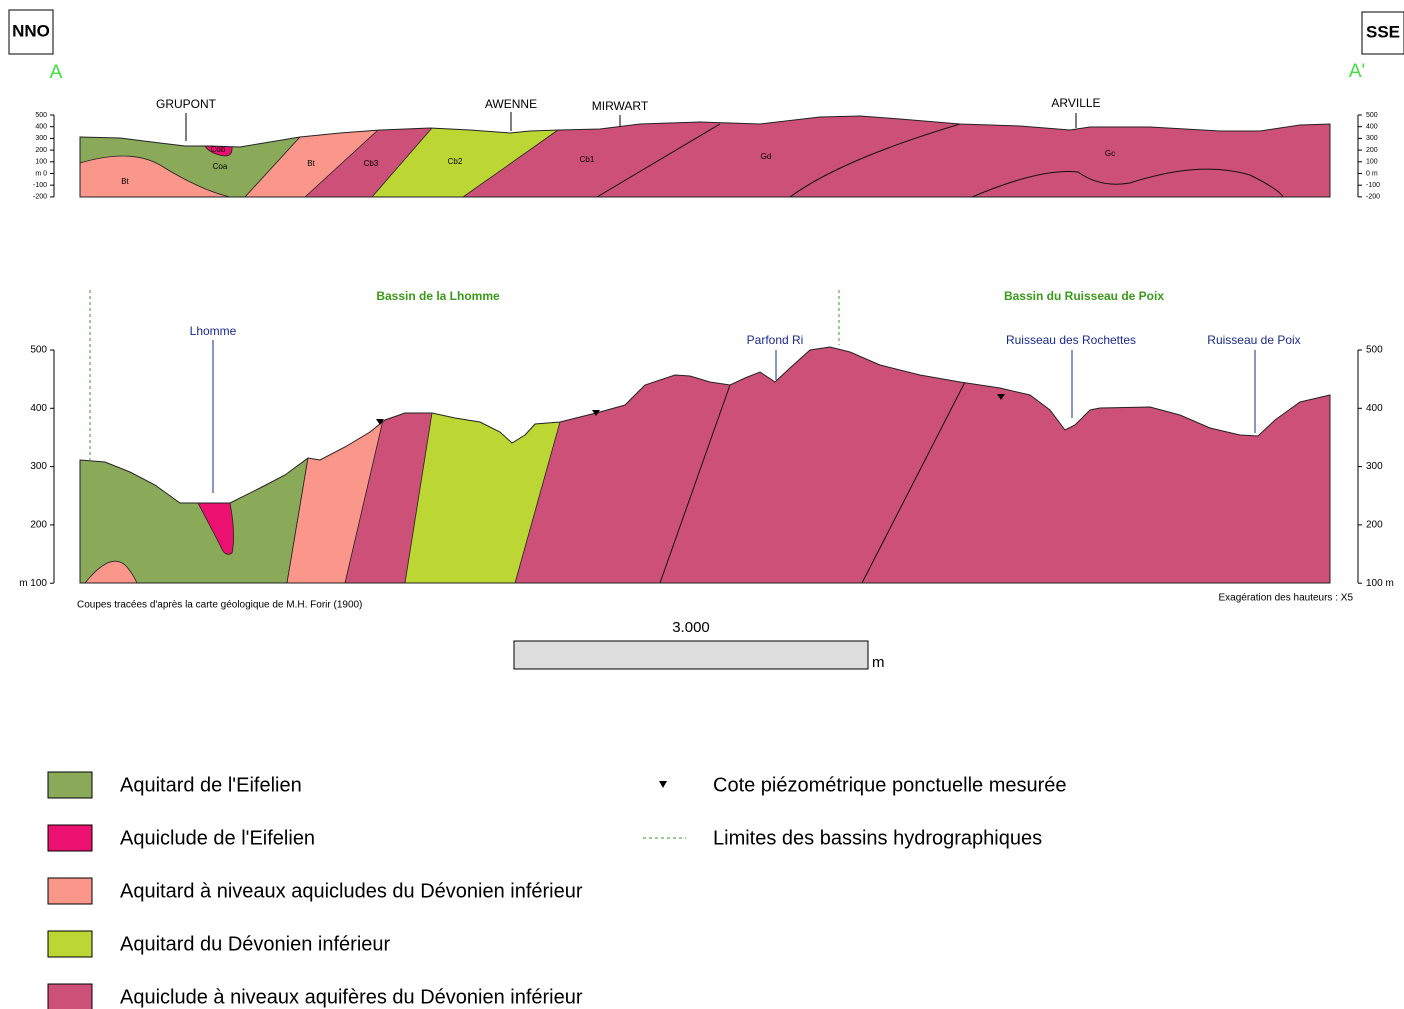 The image size is (1404, 1009). What do you see at coordinates (1380, 583) in the screenshot?
I see `axis-label: 100 m` at bounding box center [1380, 583].